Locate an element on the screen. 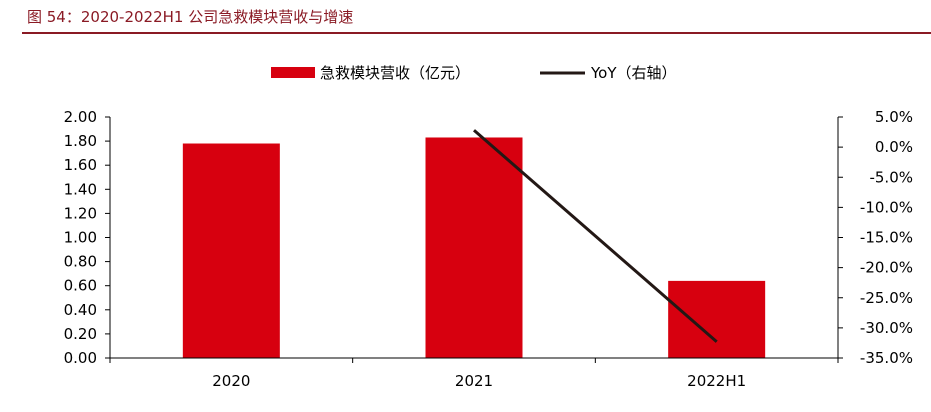  yoy-line is located at coordinates (595, 236).